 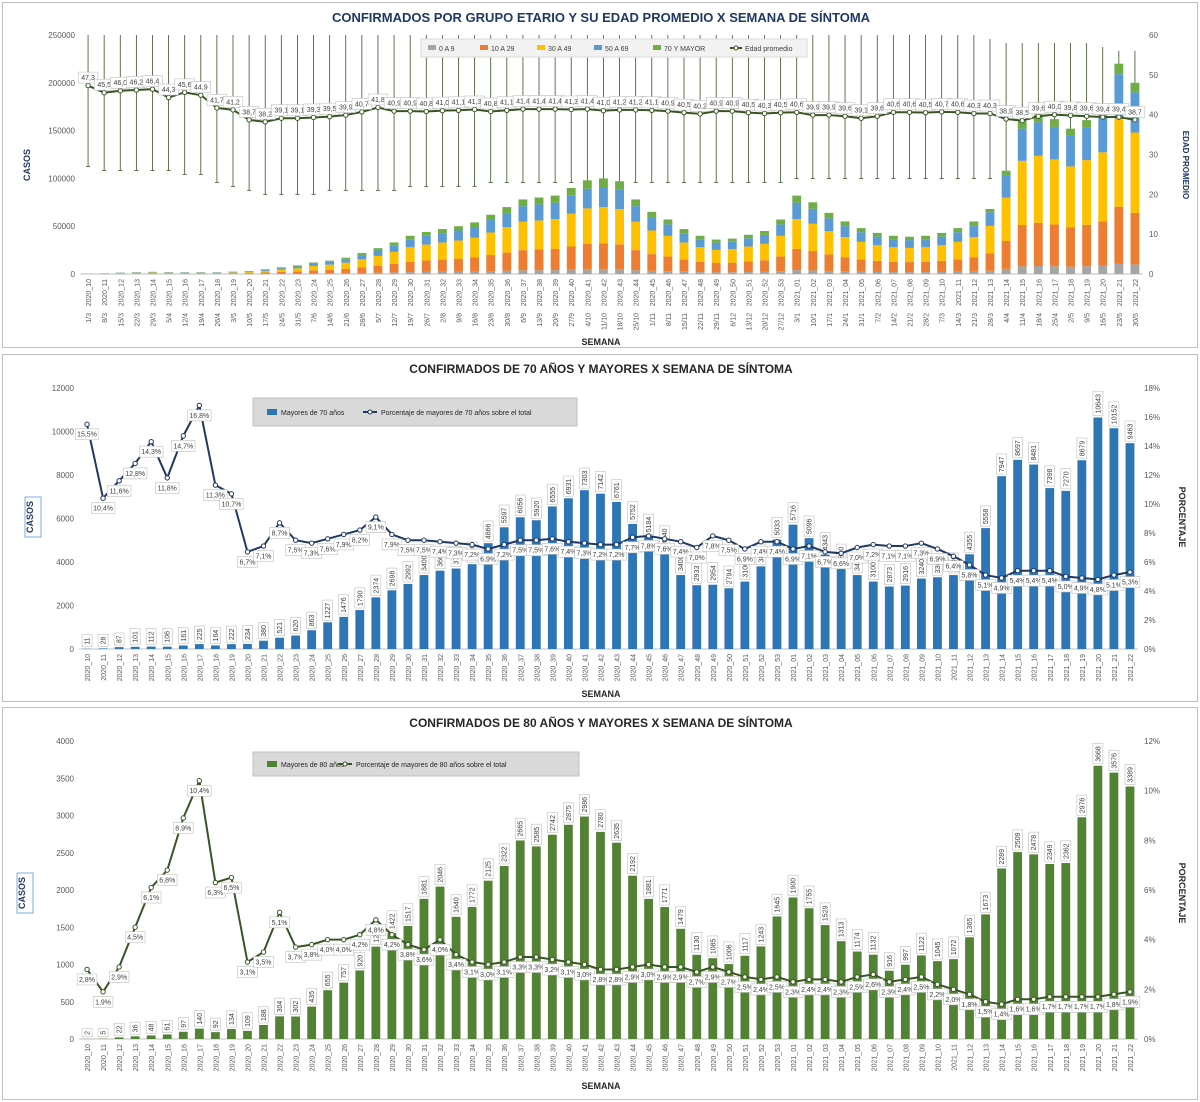 What do you see at coordinates (523, 102) in the screenshot?
I see `age-average-label: 41,4` at bounding box center [523, 102].